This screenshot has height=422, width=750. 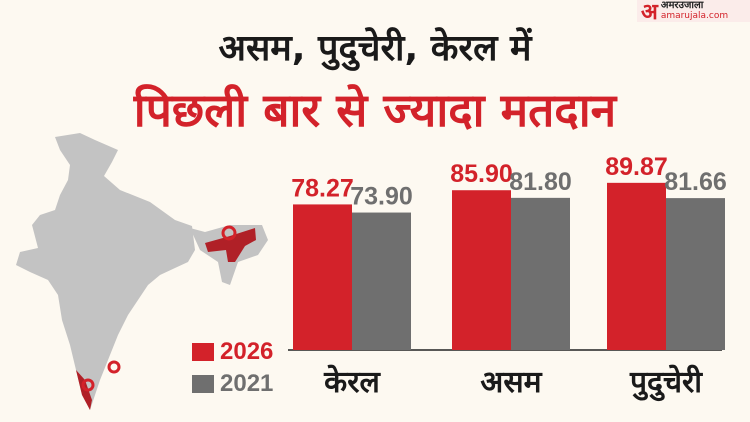 What do you see at coordinates (666, 383) in the screenshot?
I see `category-label: पुदुचेरी` at bounding box center [666, 383].